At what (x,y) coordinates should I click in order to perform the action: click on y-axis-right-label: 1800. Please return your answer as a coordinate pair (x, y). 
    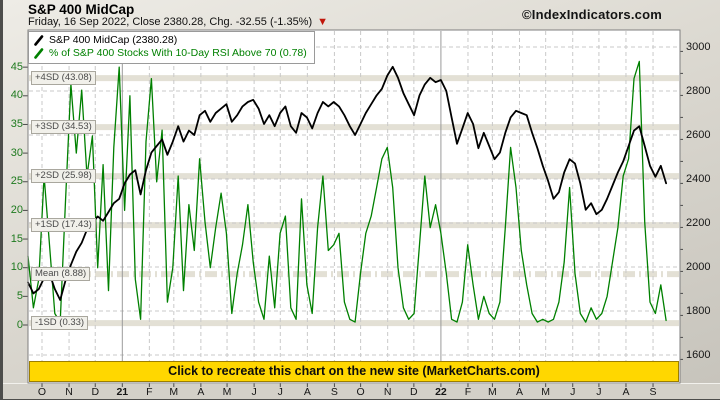
    Looking at the image, I should click on (698, 310).